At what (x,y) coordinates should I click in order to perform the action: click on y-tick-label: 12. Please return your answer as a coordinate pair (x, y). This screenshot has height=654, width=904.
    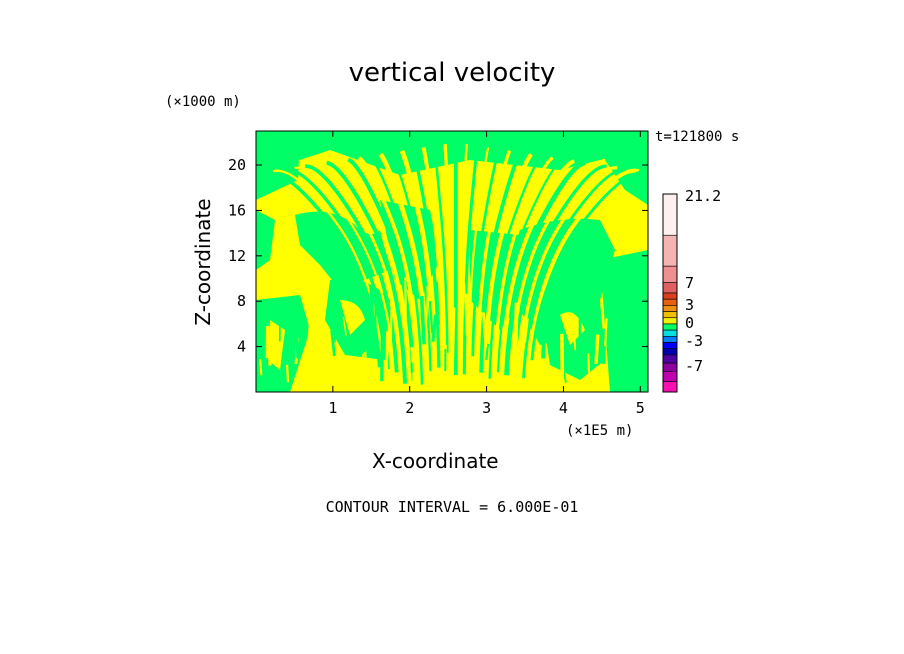
    Looking at the image, I should click on (237, 256).